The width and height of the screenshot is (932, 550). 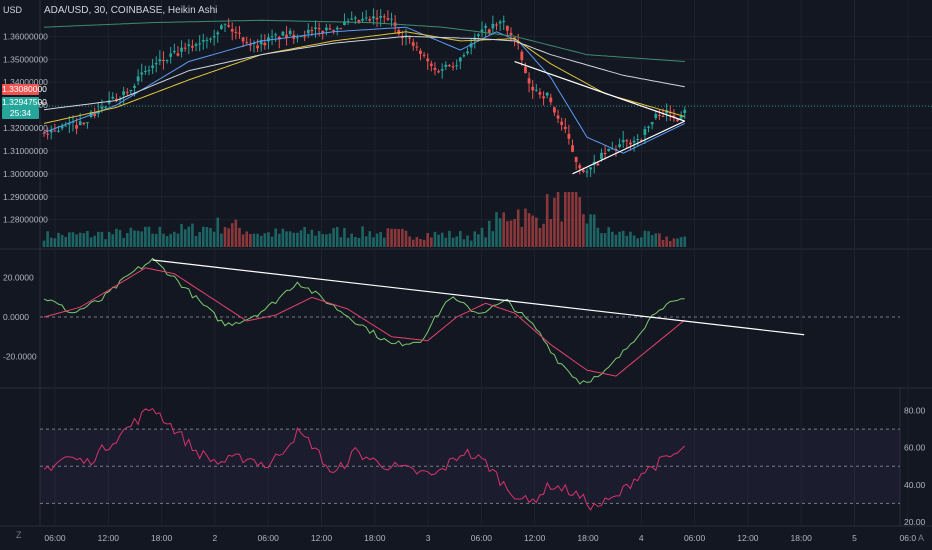 I want to click on symbol-title: ADA/USD, 30, COINBASE, Heikin Ashi, so click(x=131, y=10).